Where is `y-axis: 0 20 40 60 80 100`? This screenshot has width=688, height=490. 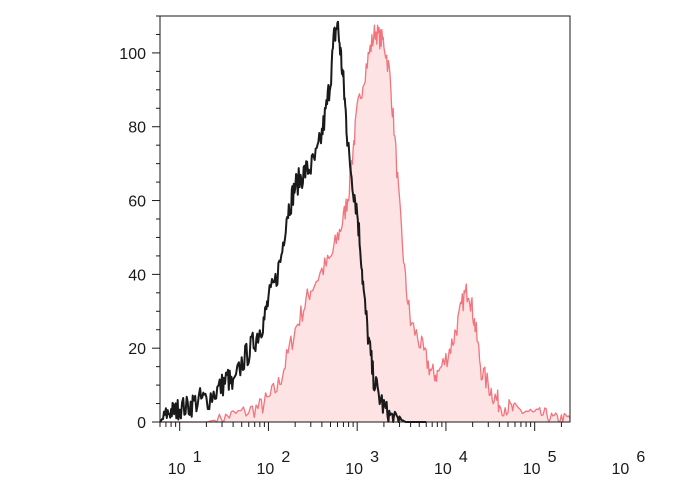
y-axis: 0 20 40 60 80 100 is located at coordinates (139, 223).